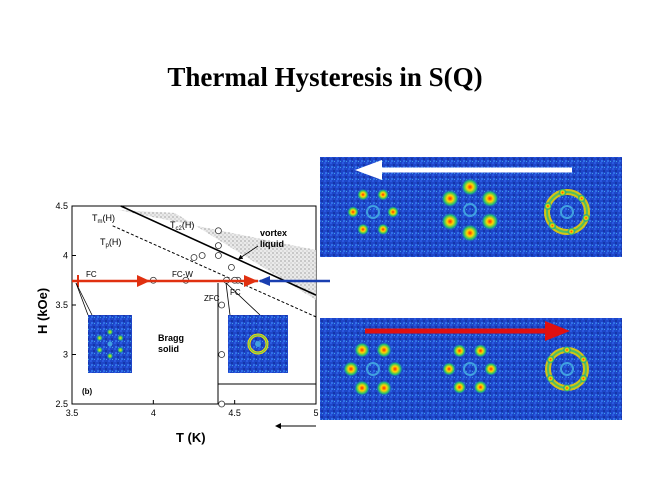  Describe the element at coordinates (368, 170) in the screenshot. I see `cooling-arrow-tip` at that location.